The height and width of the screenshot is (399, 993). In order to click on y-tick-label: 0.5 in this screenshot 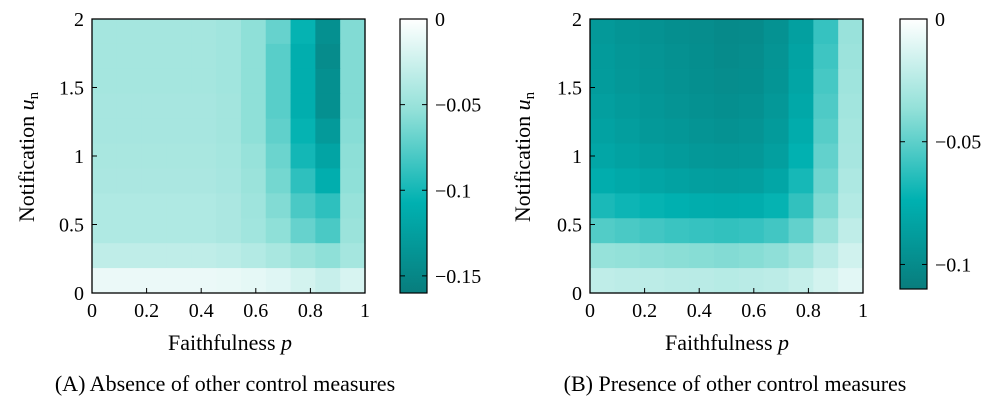, I will do `click(71, 226)`.